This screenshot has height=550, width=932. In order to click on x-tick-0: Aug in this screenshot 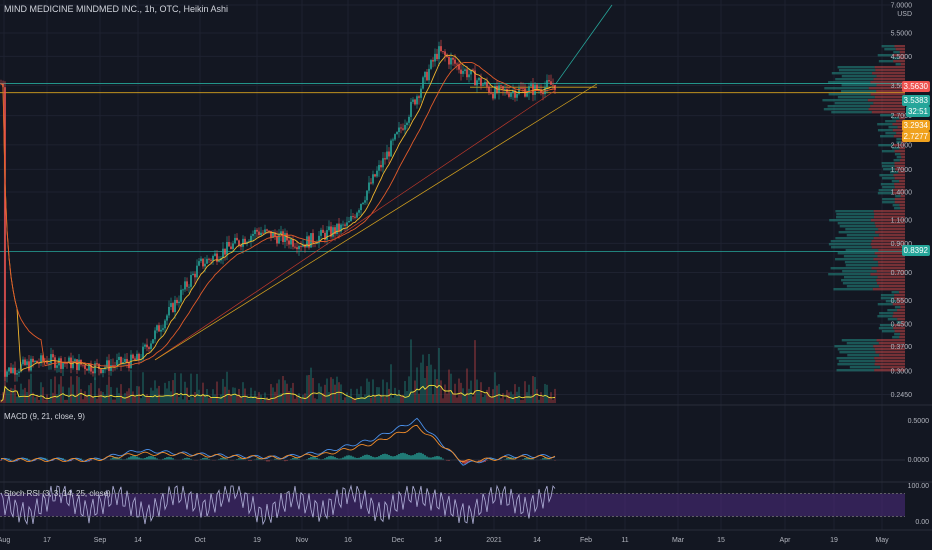, I will do `click(5, 540)`.